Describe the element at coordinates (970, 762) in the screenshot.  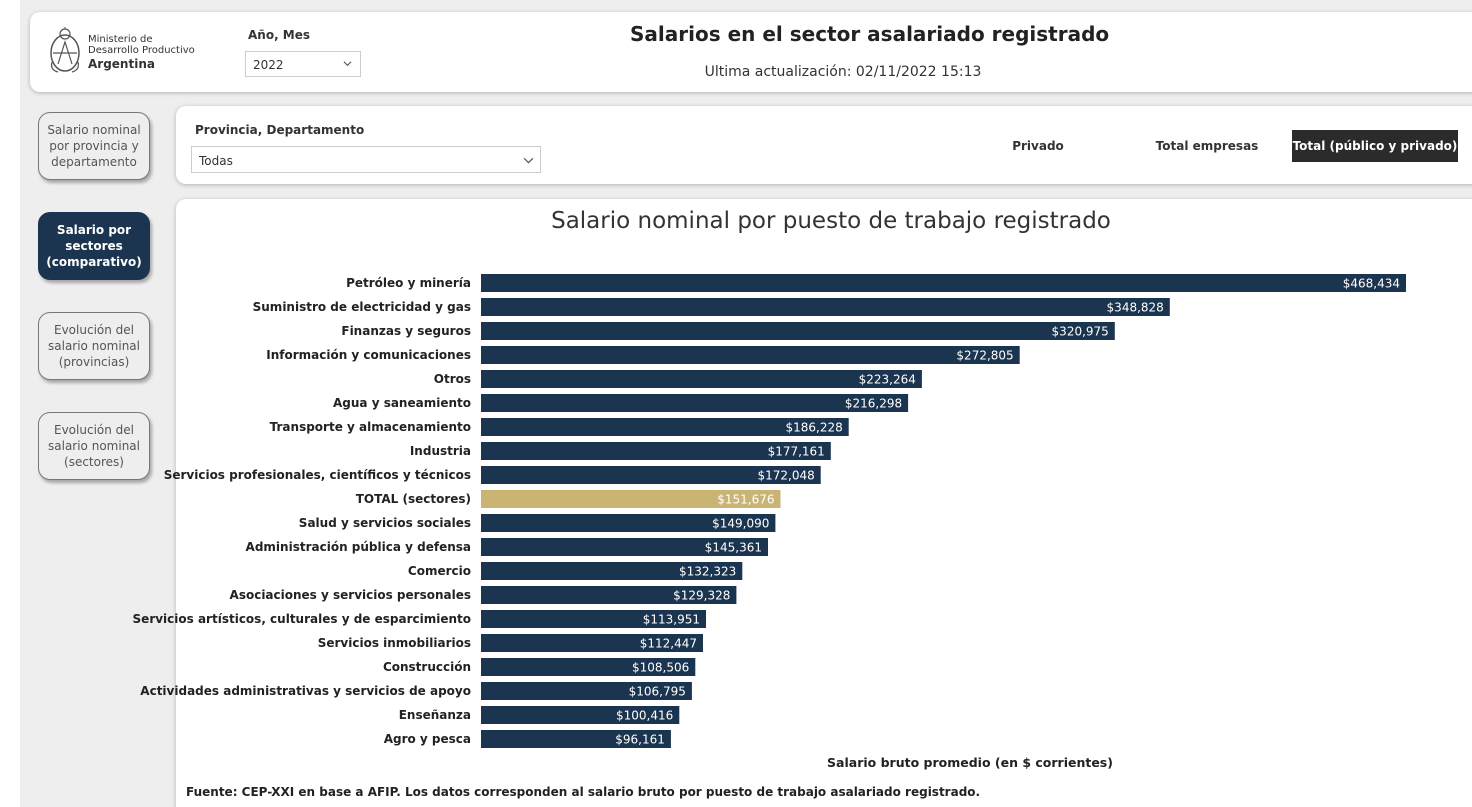
I see `x-axis-label: Salario bruto promedio (en $ corrientes)` at that location.